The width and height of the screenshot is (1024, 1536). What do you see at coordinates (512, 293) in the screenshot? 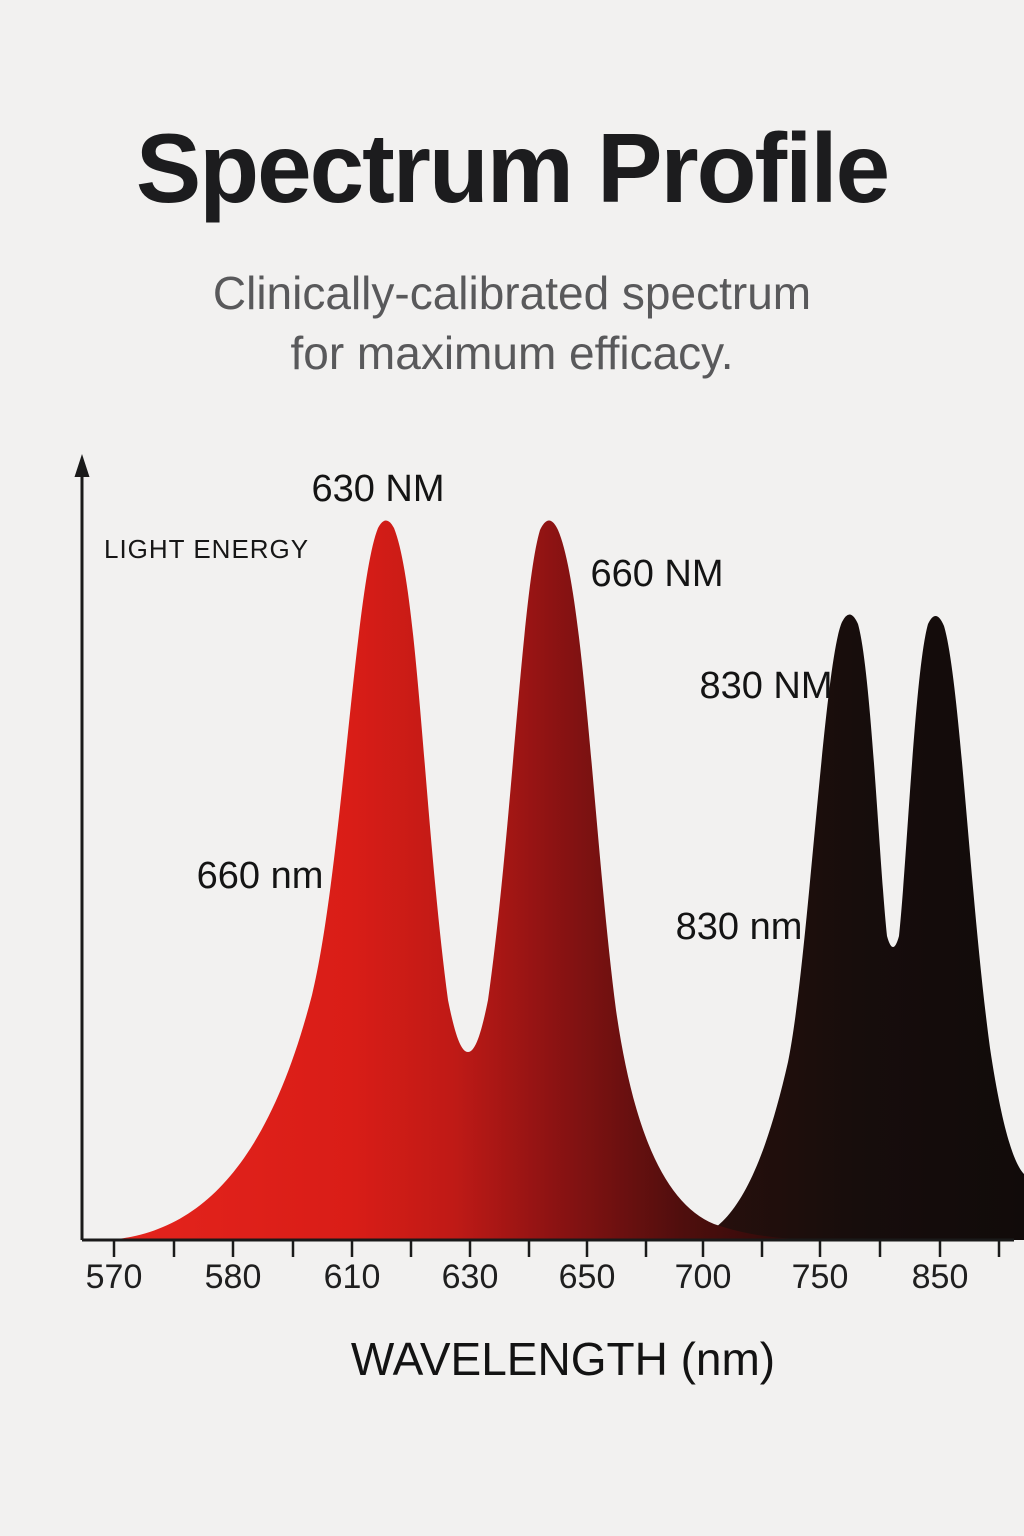
I see `page-subtitle-line-1: Clinically-calibrated spectrum` at bounding box center [512, 293].